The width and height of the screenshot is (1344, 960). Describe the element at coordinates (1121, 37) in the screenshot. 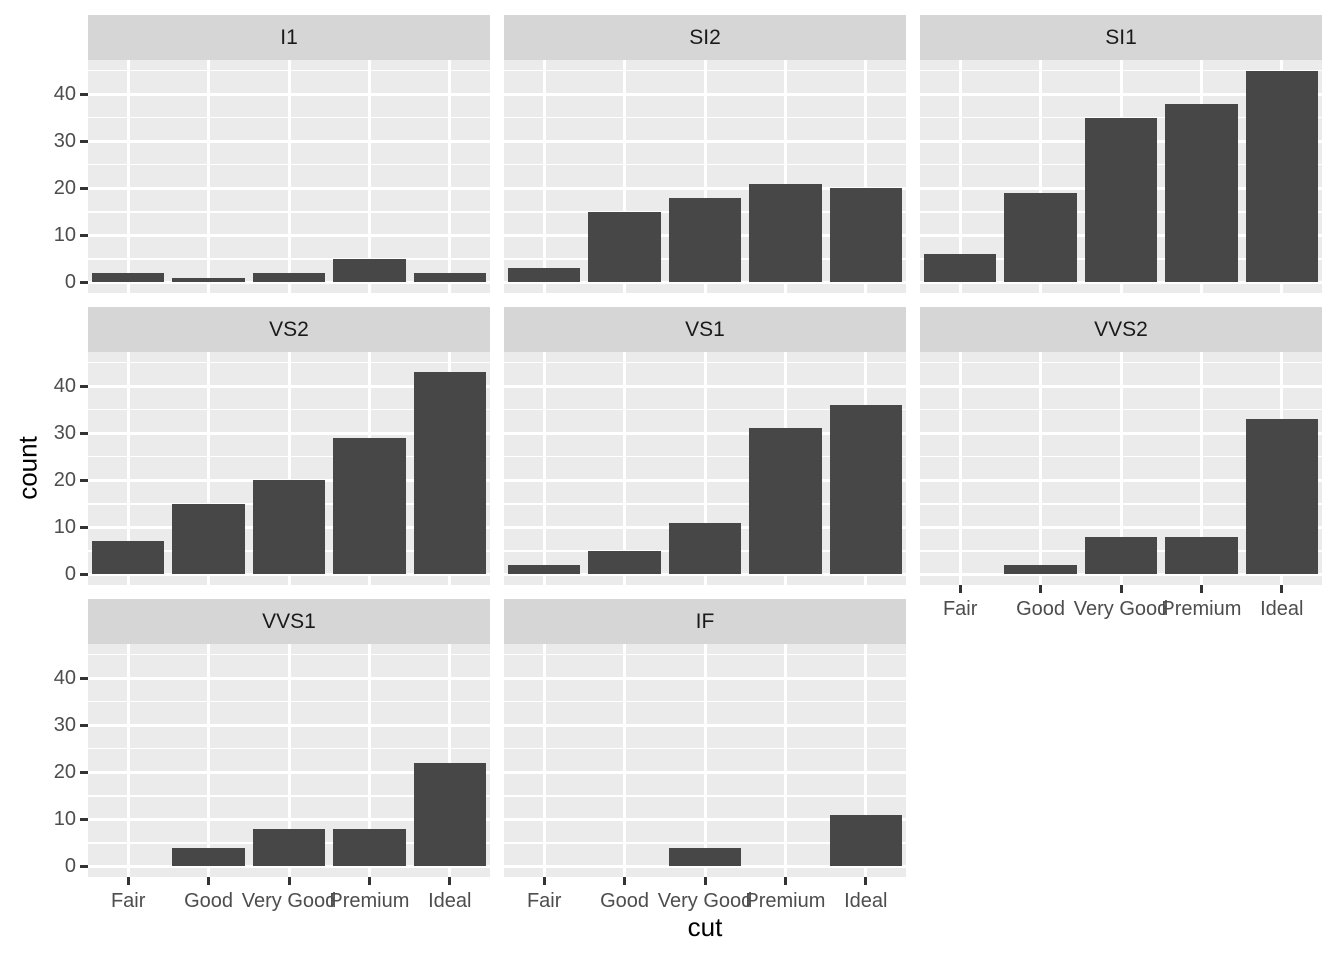

I see `facet-strip: SI1` at that location.